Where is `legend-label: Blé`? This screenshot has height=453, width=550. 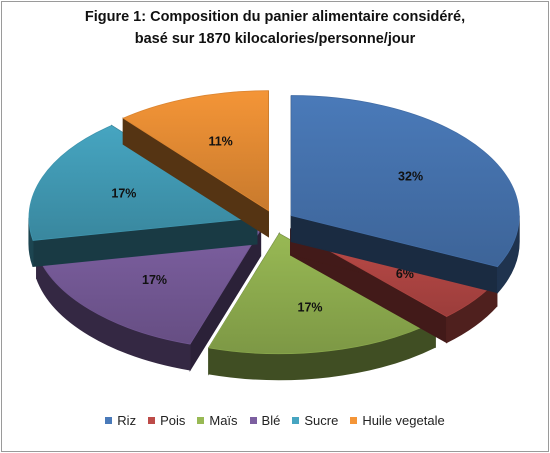 legend-label: Blé is located at coordinates (271, 420).